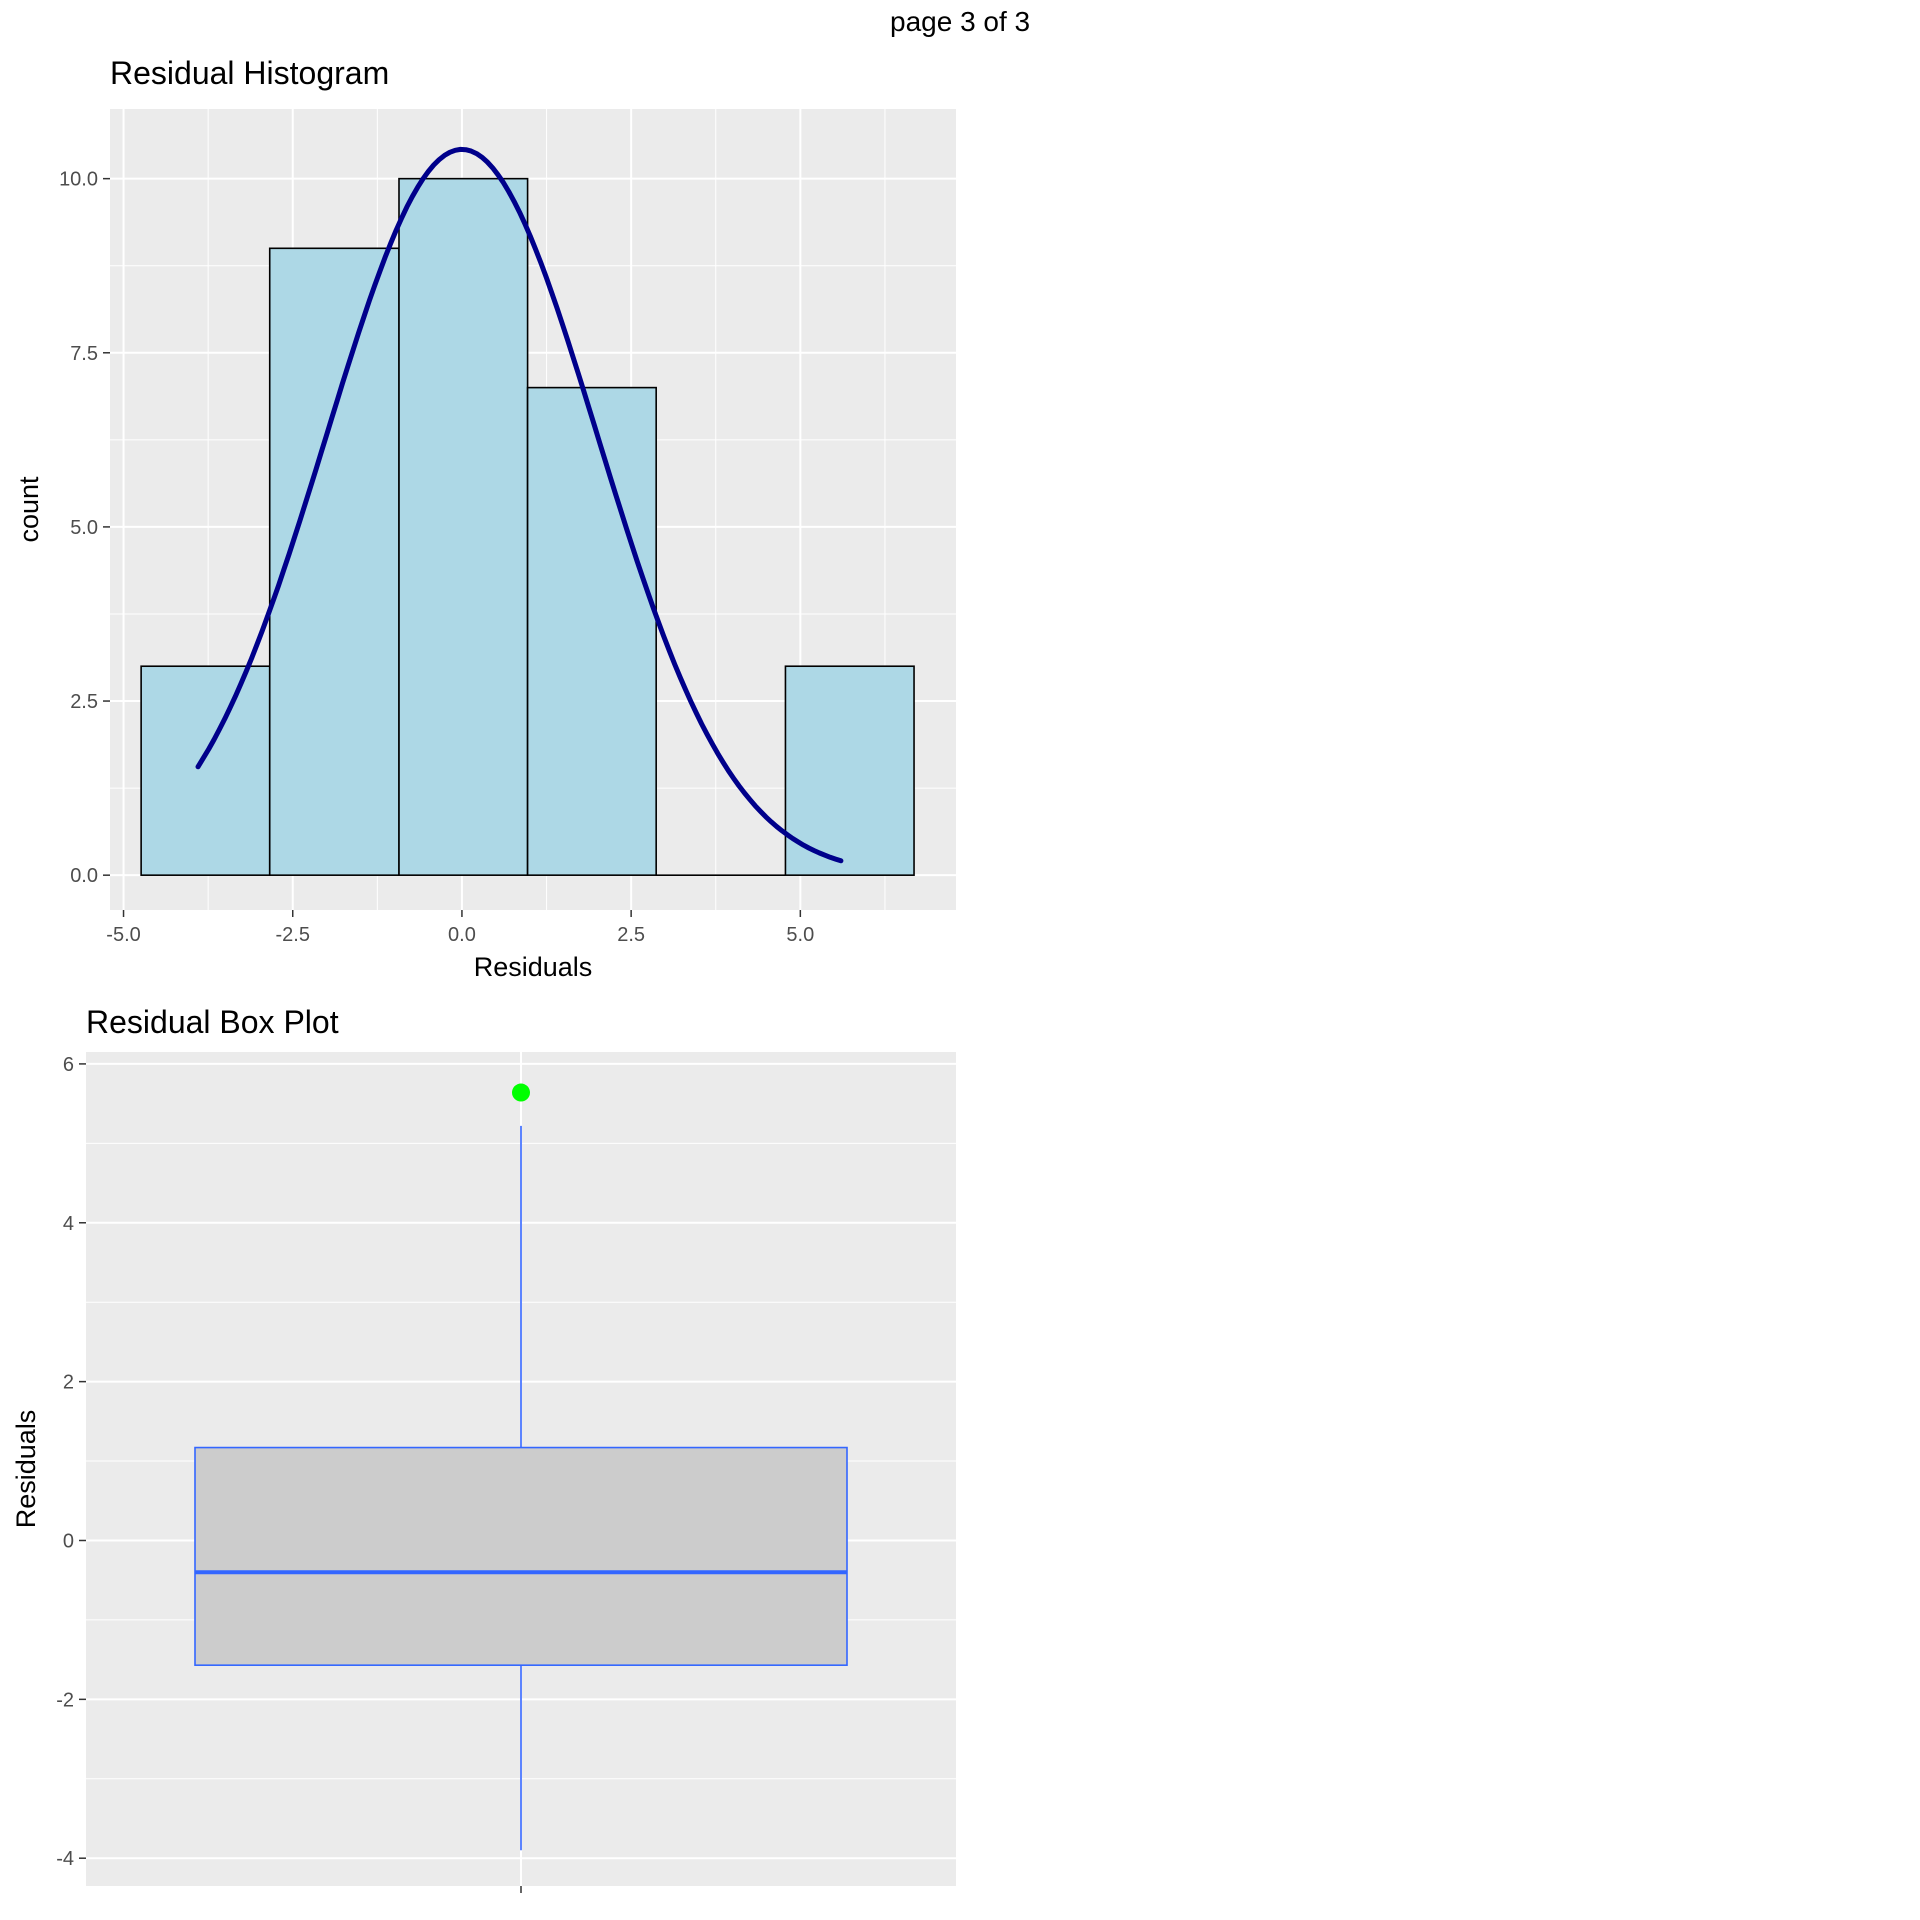  Describe the element at coordinates (960, 21) in the screenshot. I see `page-indicator: page 3 of 3` at that location.